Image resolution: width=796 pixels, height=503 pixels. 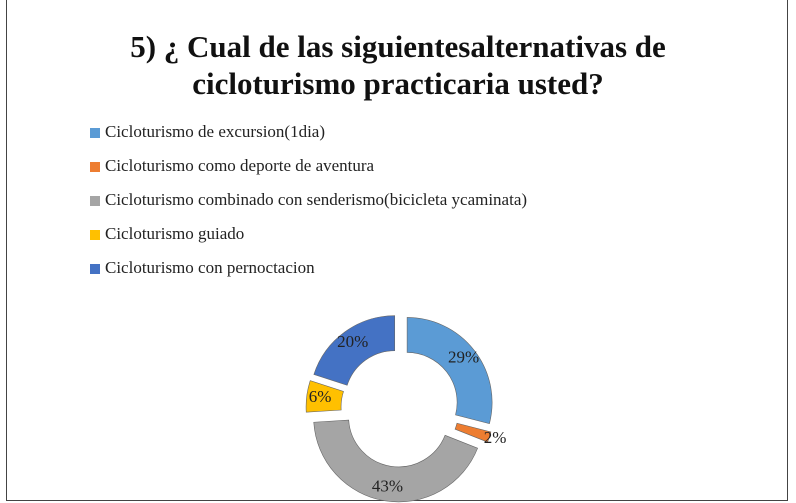 What do you see at coordinates (495, 437) in the screenshot?
I see `data-label: 2%` at bounding box center [495, 437].